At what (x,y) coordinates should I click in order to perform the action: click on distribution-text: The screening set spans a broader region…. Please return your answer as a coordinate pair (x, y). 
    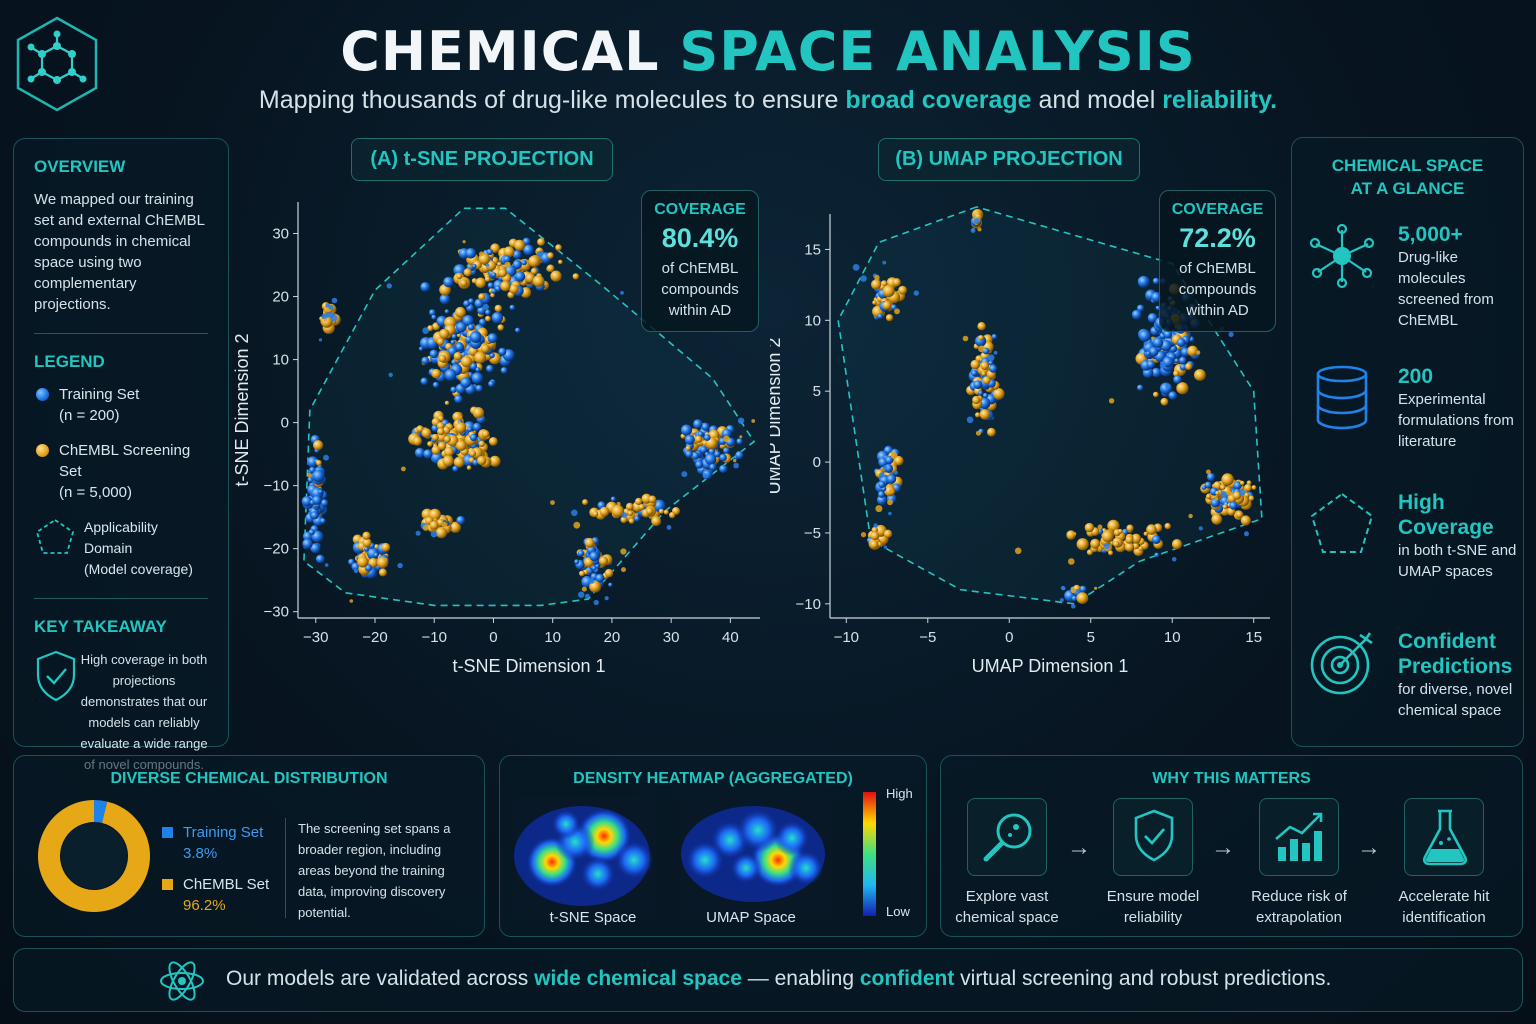
    Looking at the image, I should click on (374, 870).